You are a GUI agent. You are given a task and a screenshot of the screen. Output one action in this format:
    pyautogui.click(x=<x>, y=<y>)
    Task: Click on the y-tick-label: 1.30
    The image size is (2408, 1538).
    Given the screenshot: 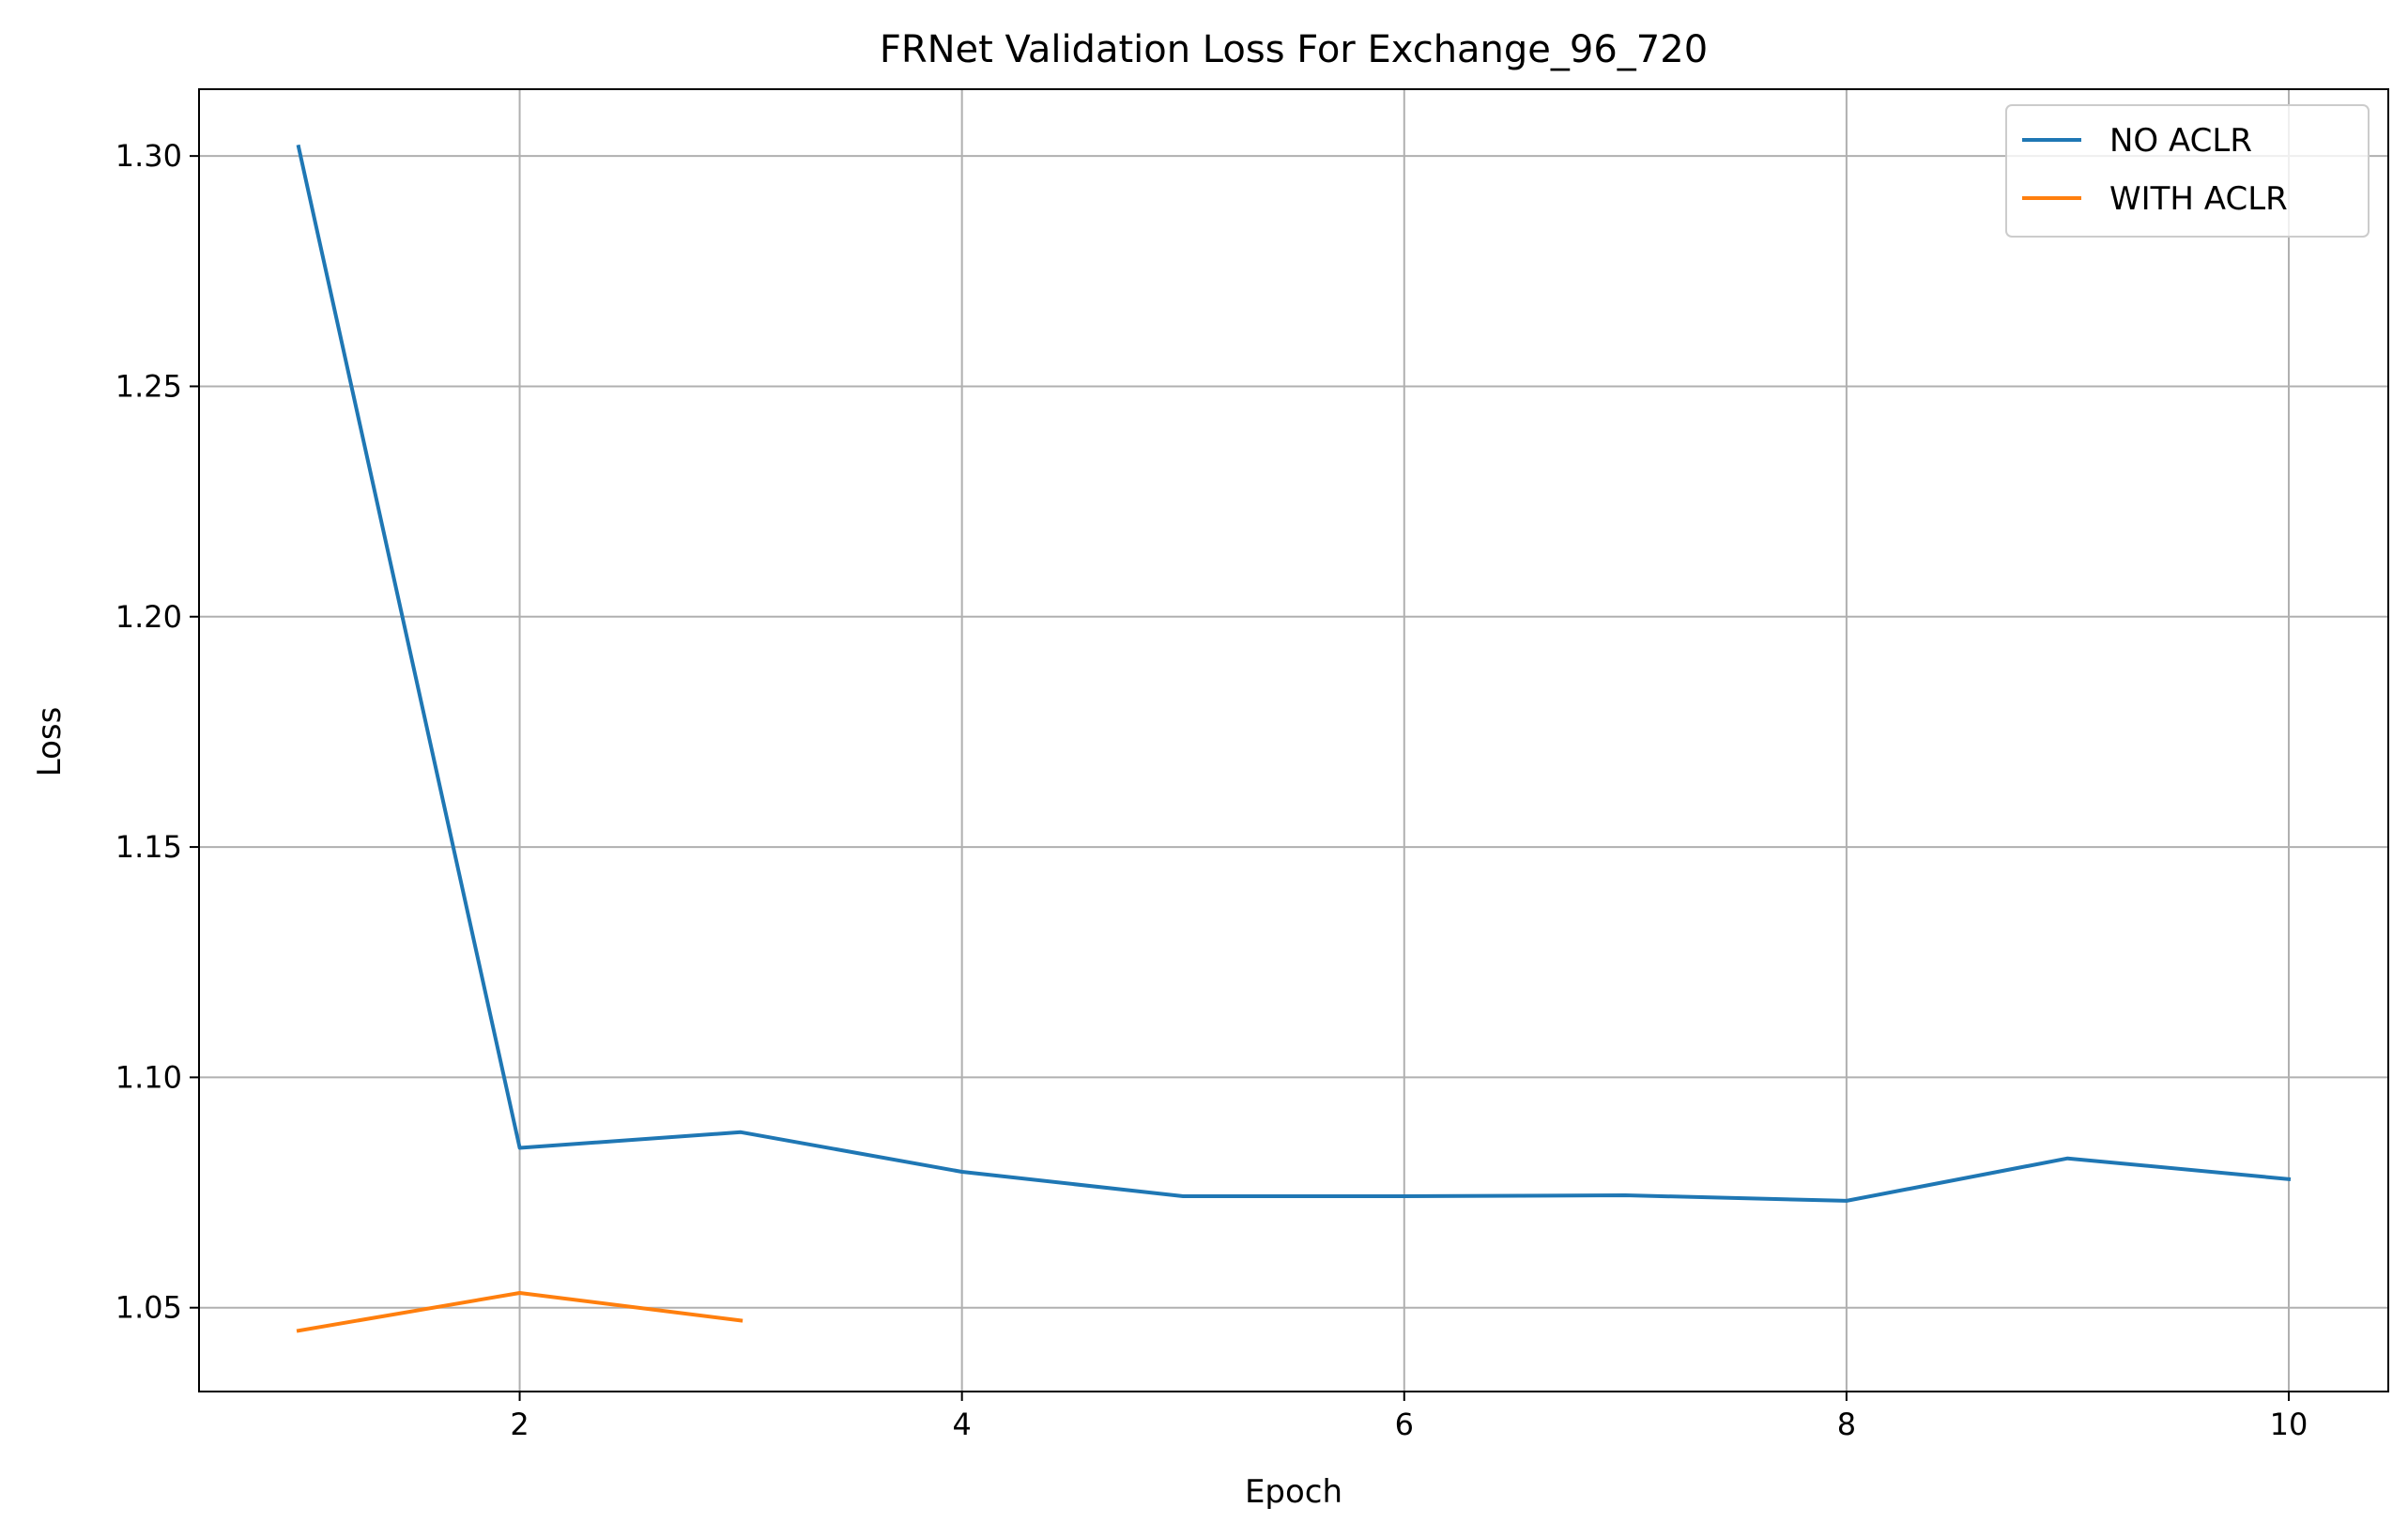 What is the action you would take?
    pyautogui.click(x=148, y=156)
    